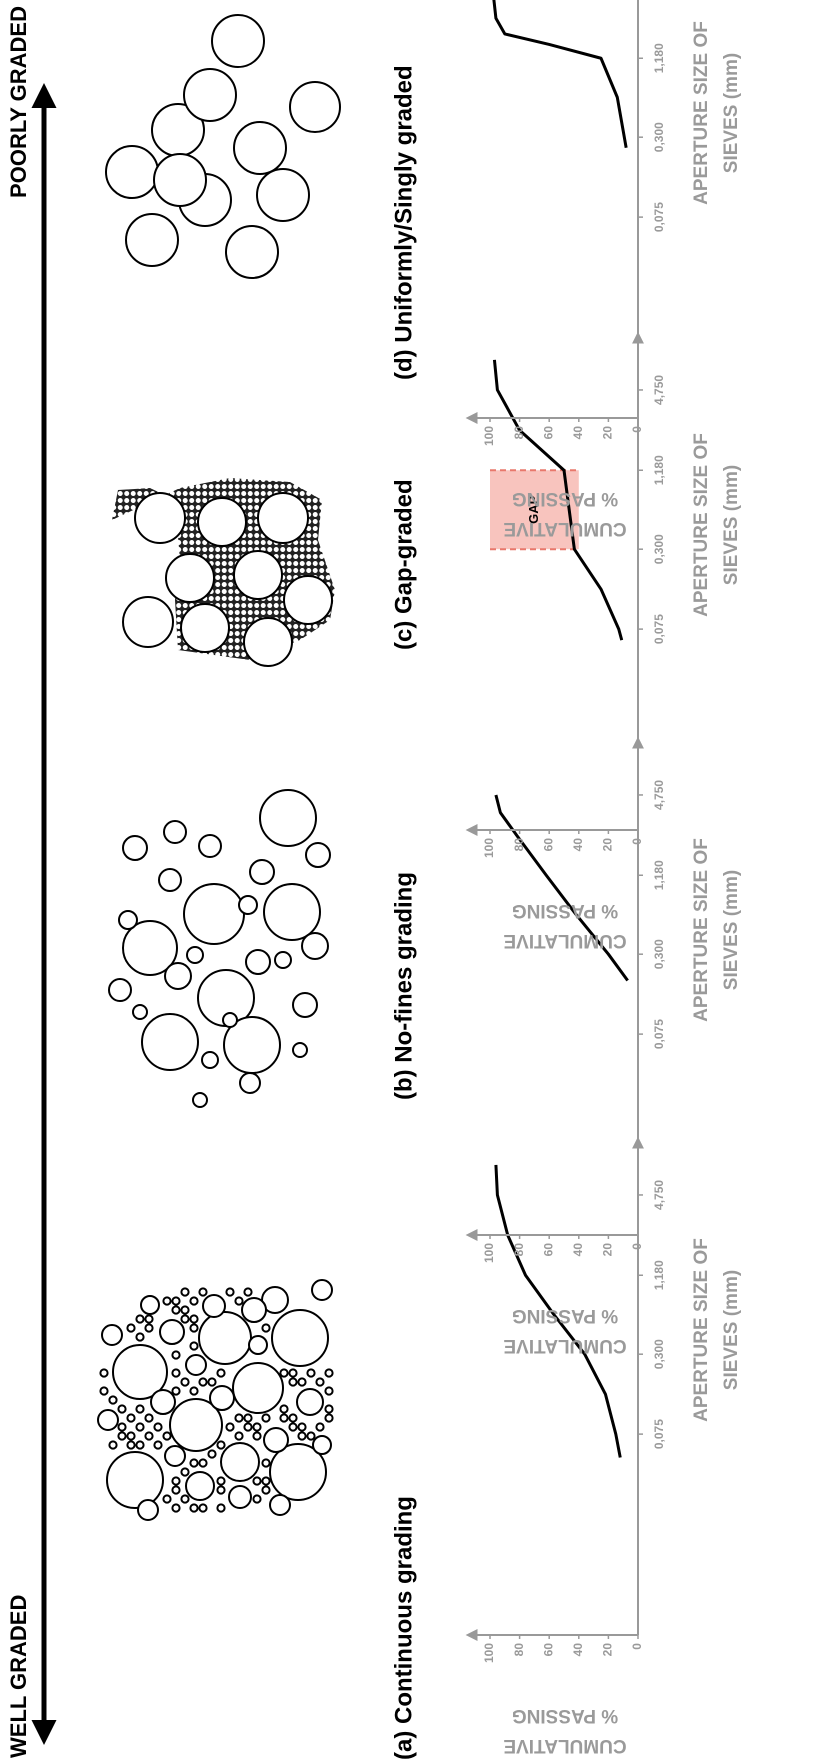 The width and height of the screenshot is (830, 1764). Describe the element at coordinates (565, 910) in the screenshot. I see `y-axis-title: % PASSING` at that location.